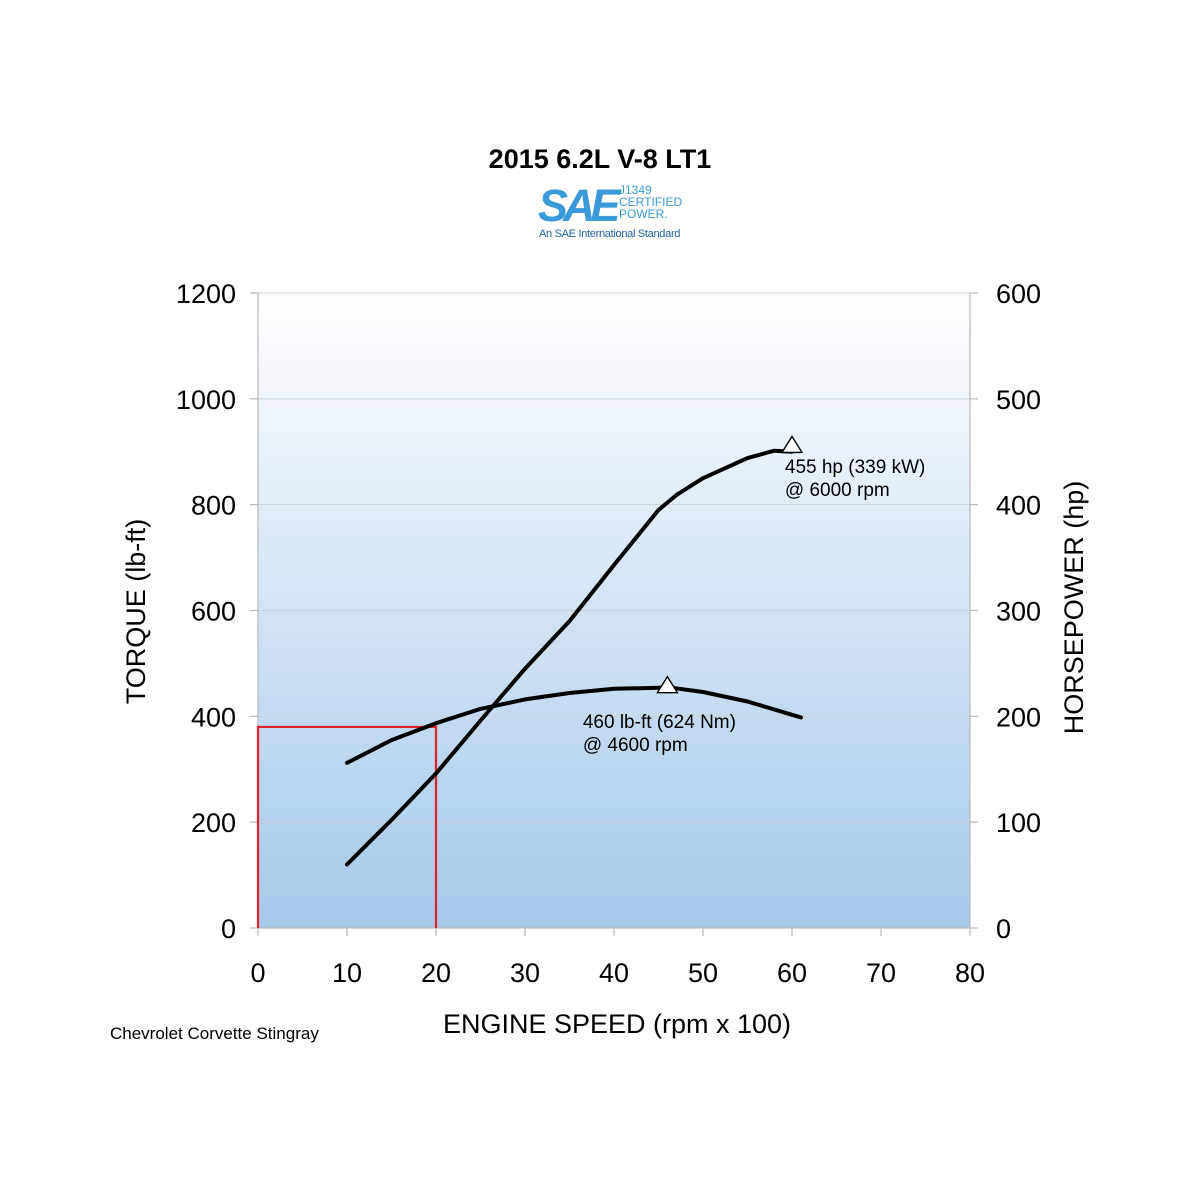  What do you see at coordinates (214, 1033) in the screenshot?
I see `vehicle-footnote: Chevrolet Corvette Stingray` at bounding box center [214, 1033].